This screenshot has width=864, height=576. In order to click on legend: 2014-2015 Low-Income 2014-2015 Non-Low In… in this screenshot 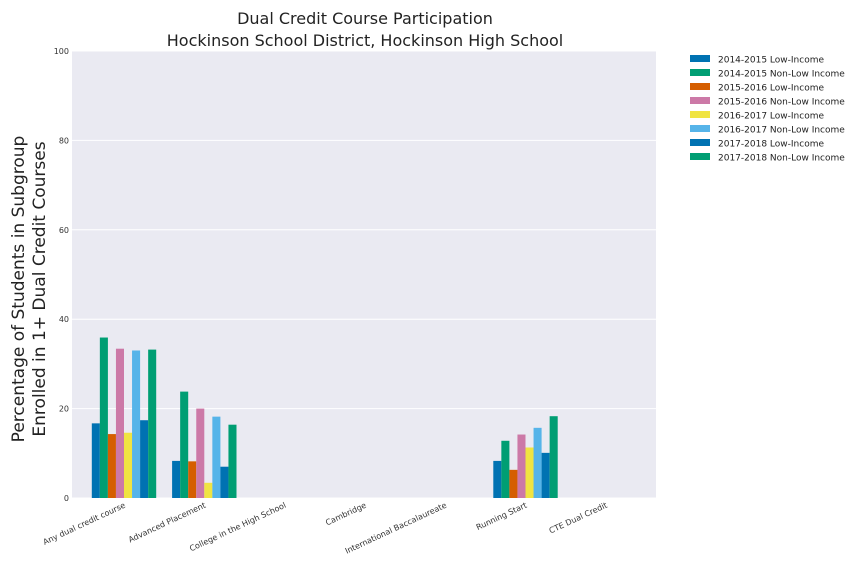, I will do `click(767, 109)`.